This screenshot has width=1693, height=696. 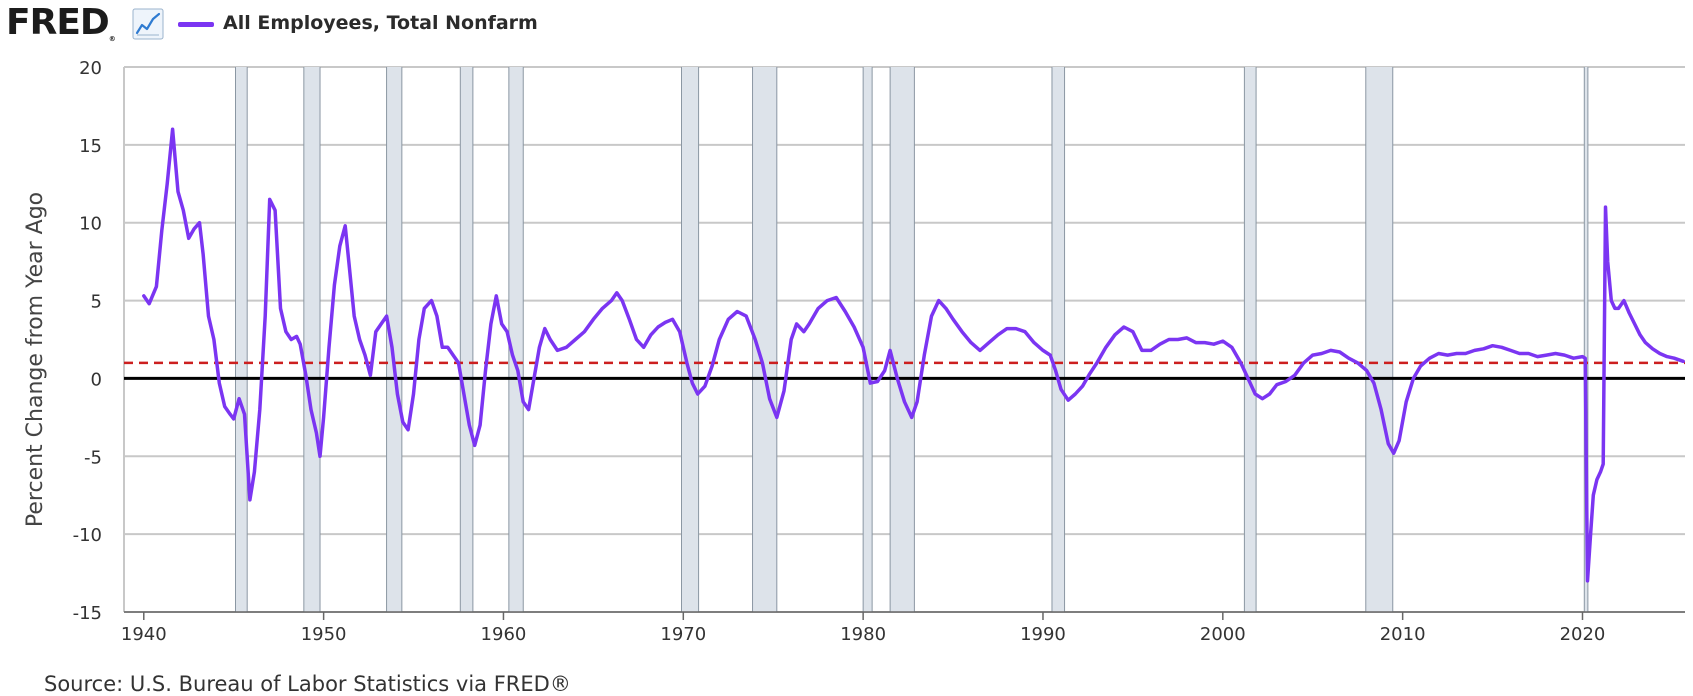 I want to click on y-tick-label: -5, so click(x=93, y=457).